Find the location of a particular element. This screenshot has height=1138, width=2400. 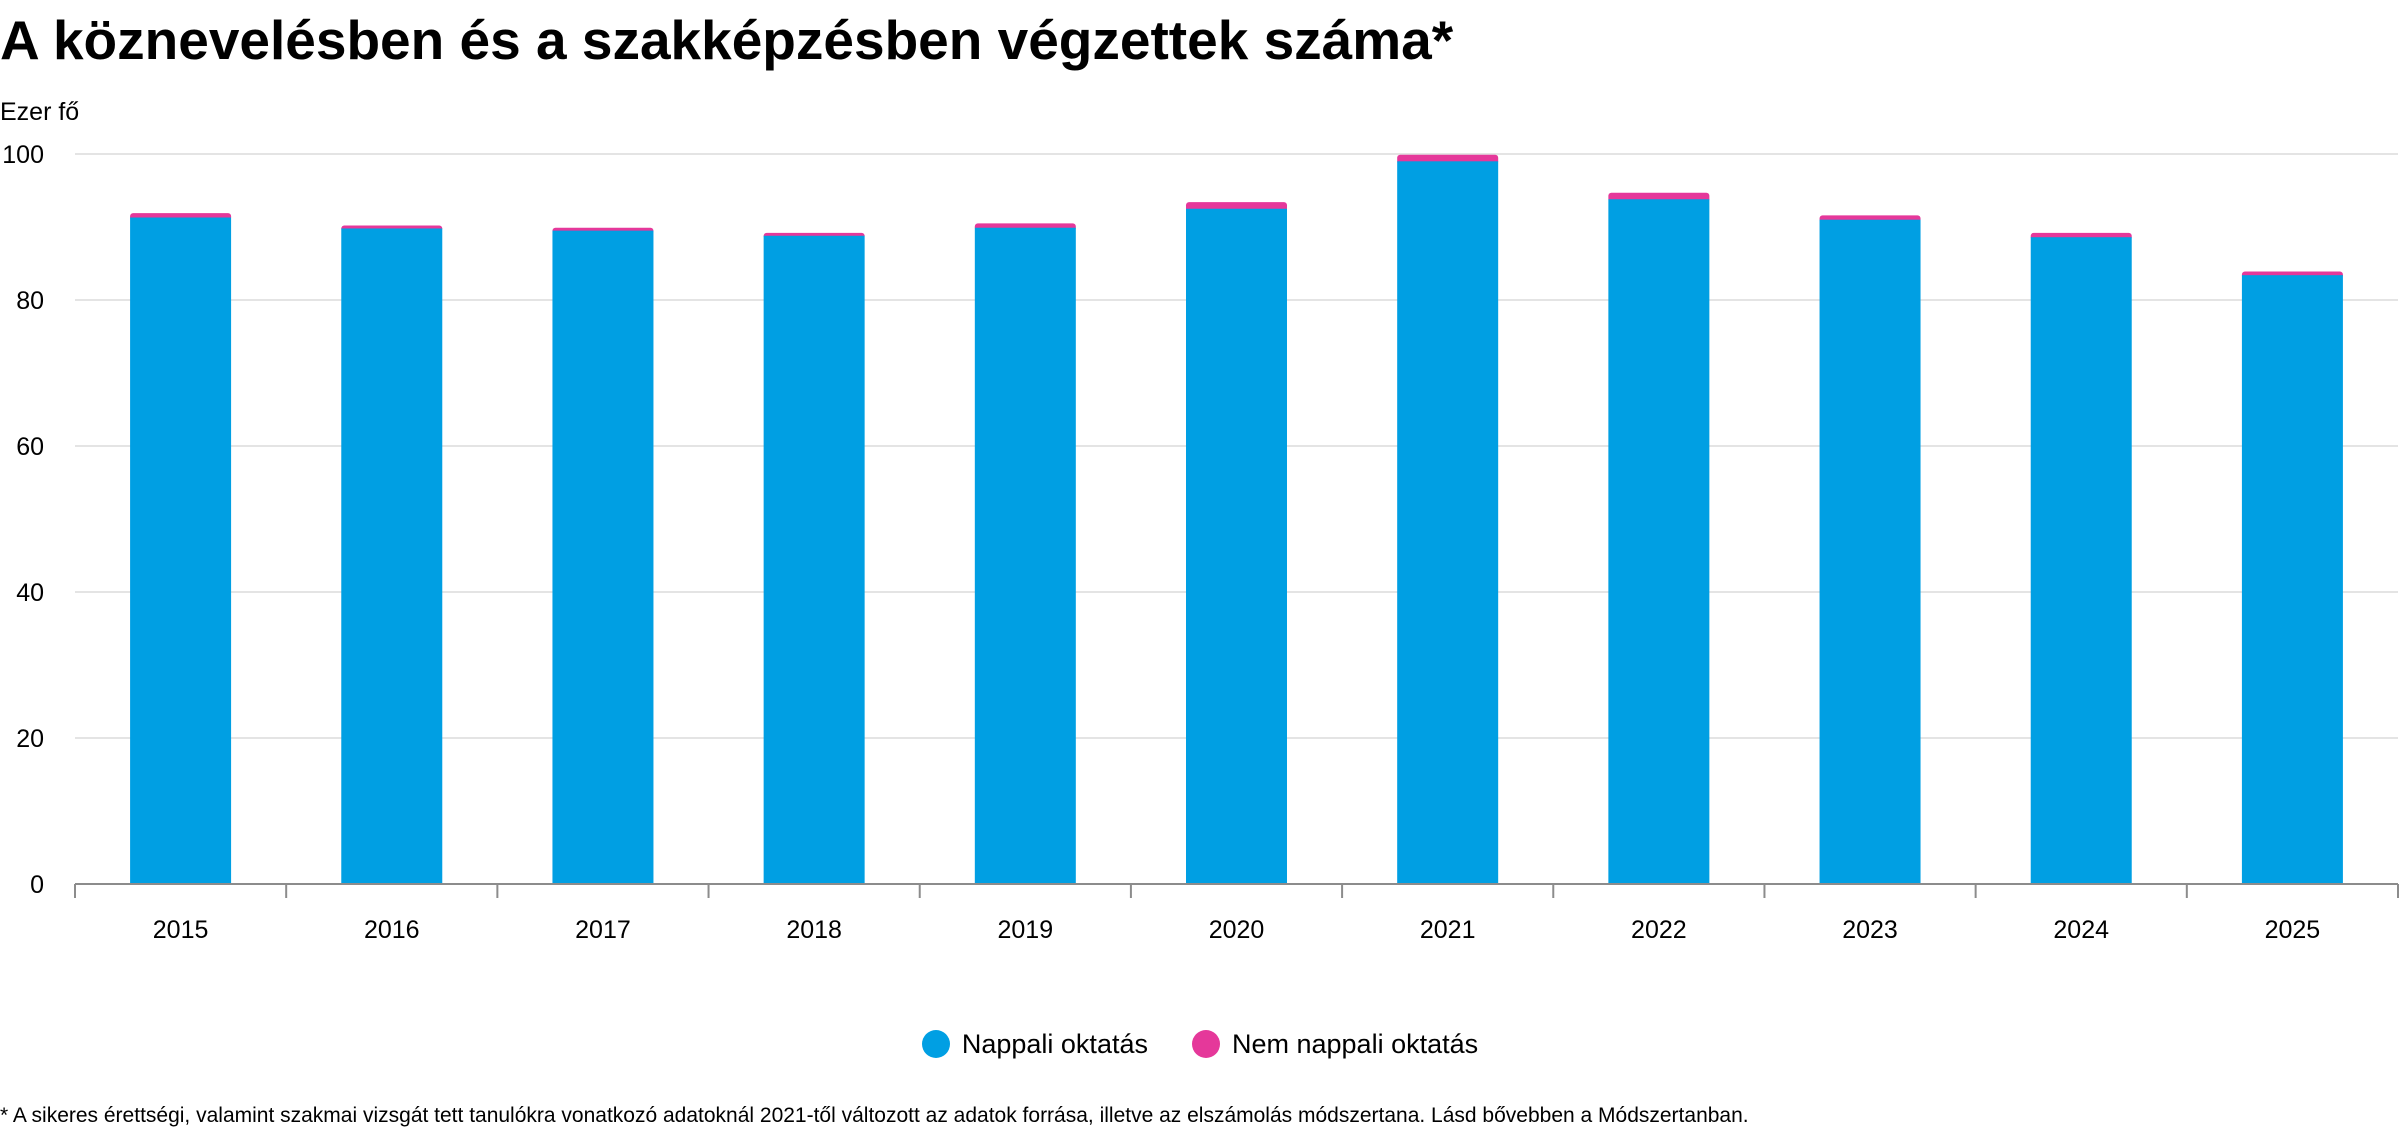

legend-item-nappali: Nappali oktatás is located at coordinates (1034, 1044).